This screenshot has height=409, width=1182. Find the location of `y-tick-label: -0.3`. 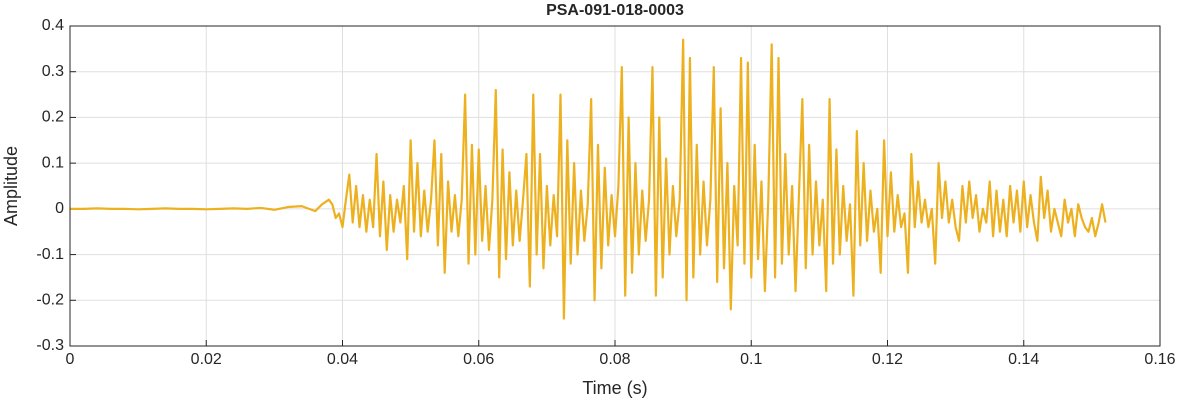

y-tick-label: -0.3 is located at coordinates (50, 345).